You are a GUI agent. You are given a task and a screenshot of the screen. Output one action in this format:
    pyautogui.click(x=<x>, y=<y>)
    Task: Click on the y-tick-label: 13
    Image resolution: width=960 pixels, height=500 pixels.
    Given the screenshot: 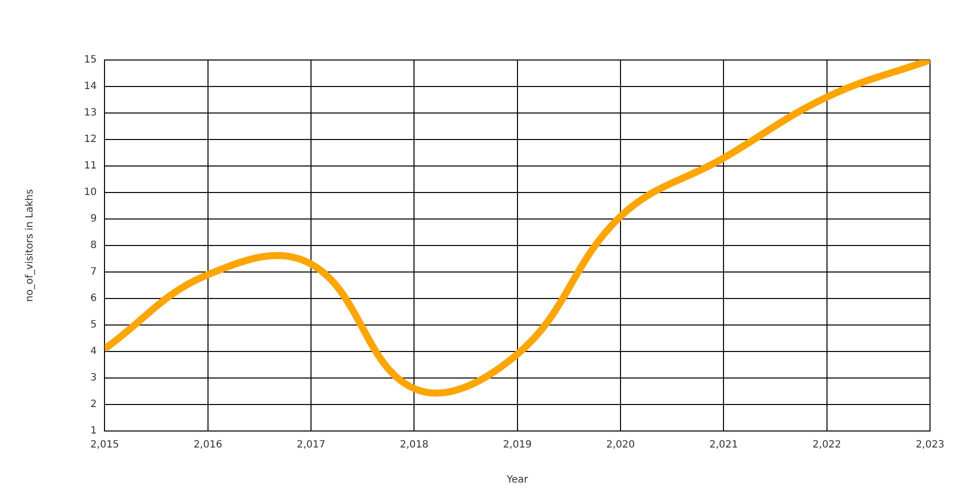 What is the action you would take?
    pyautogui.click(x=90, y=113)
    